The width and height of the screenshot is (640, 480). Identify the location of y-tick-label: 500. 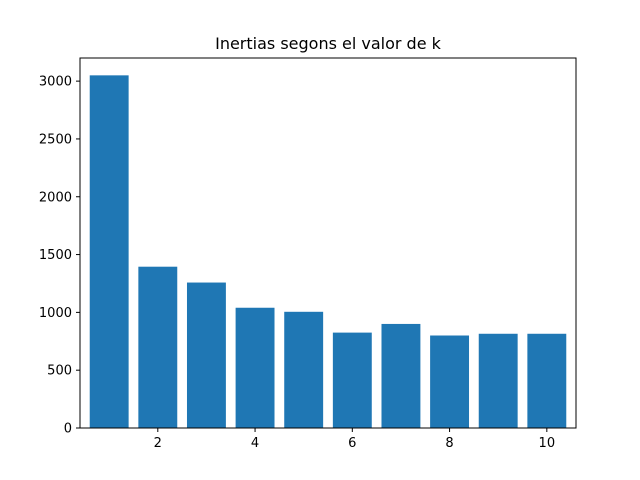
(59, 371).